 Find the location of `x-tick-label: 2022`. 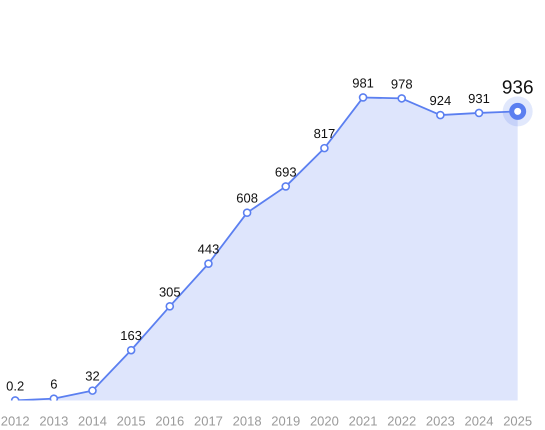

x-tick-label: 2022 is located at coordinates (401, 421).